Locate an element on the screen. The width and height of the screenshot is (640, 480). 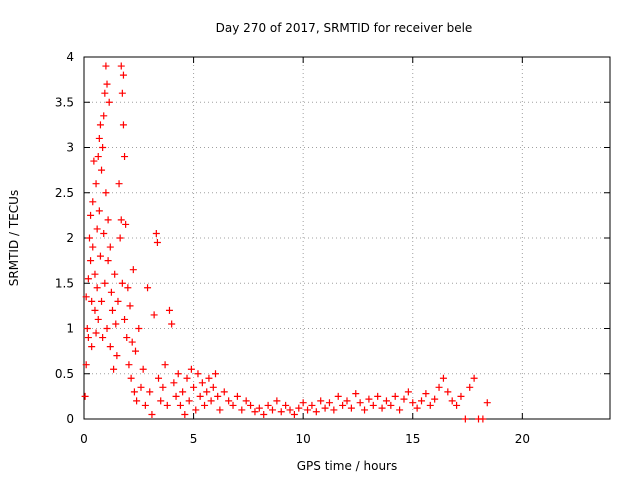
y-tick-label: 4 is located at coordinates (70, 57).